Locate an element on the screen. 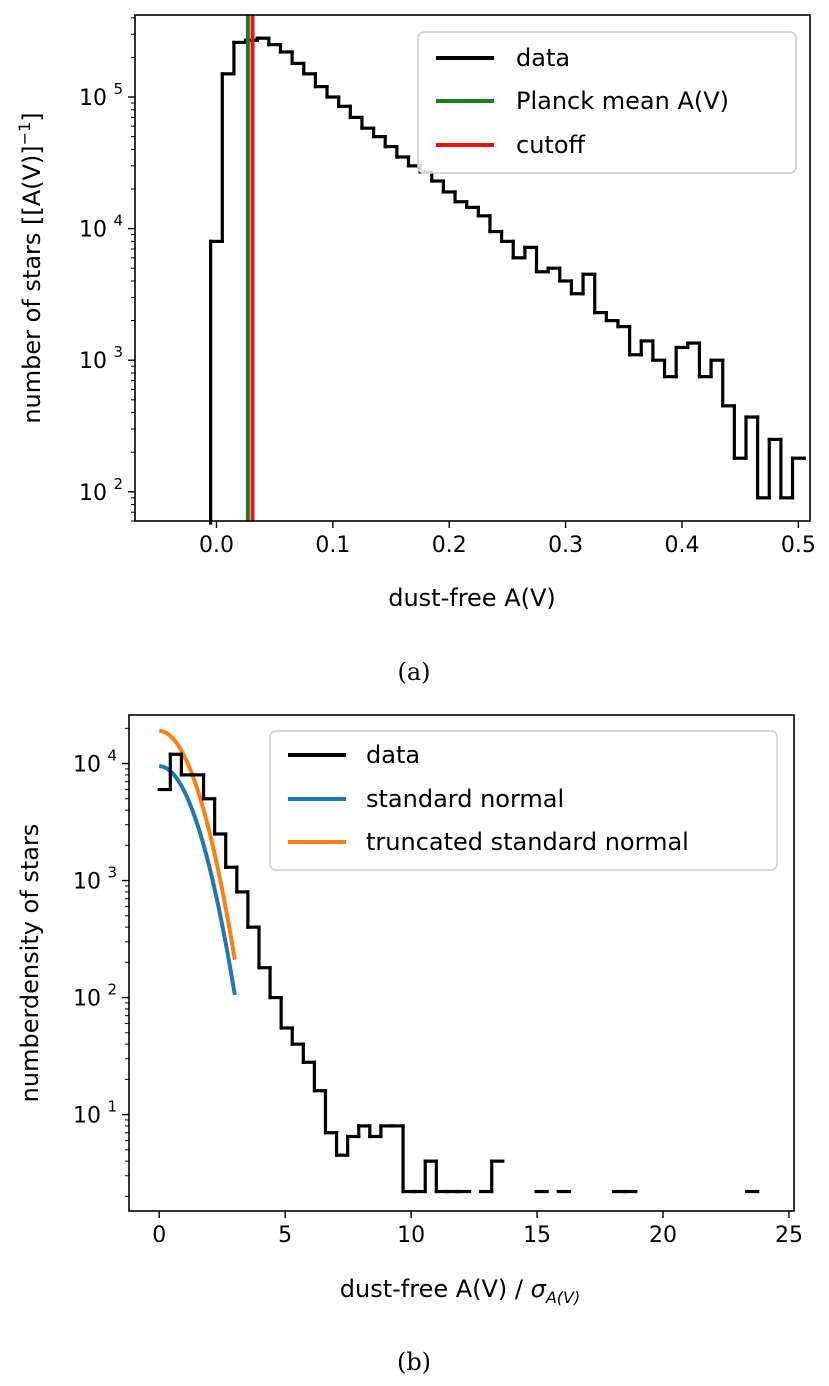 The image size is (829, 1386). y-tick-exp-3: 5 is located at coordinates (118, 89).